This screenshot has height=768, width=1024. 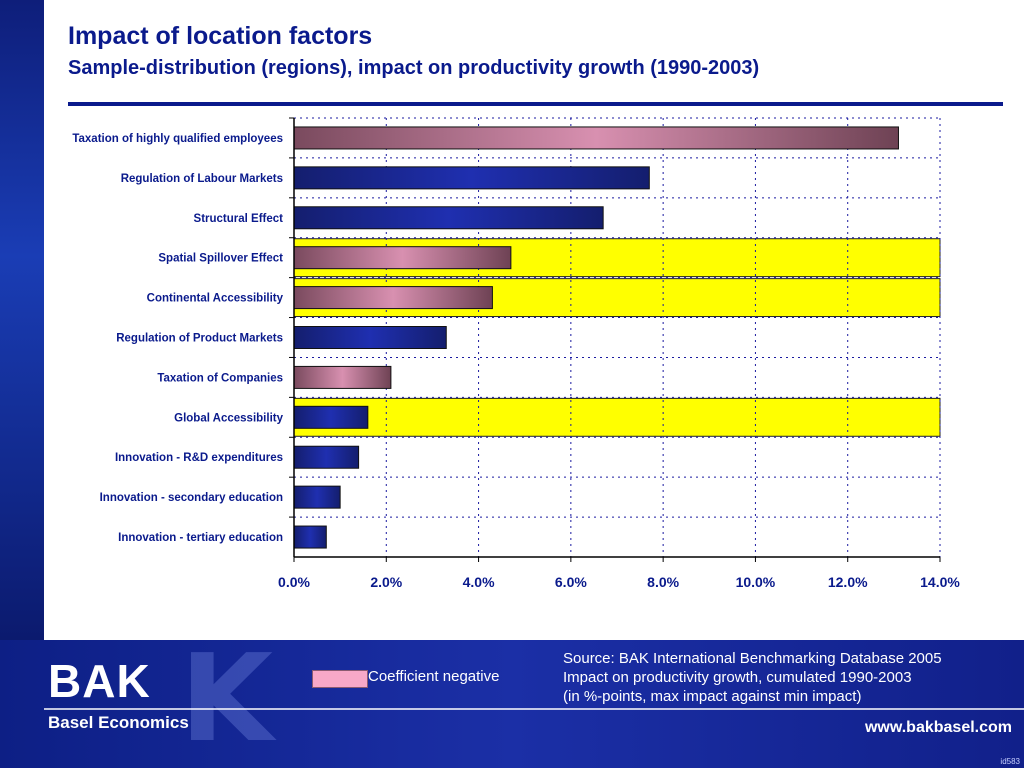 I want to click on category-label: Regulation of Product Markets, so click(x=199, y=339).